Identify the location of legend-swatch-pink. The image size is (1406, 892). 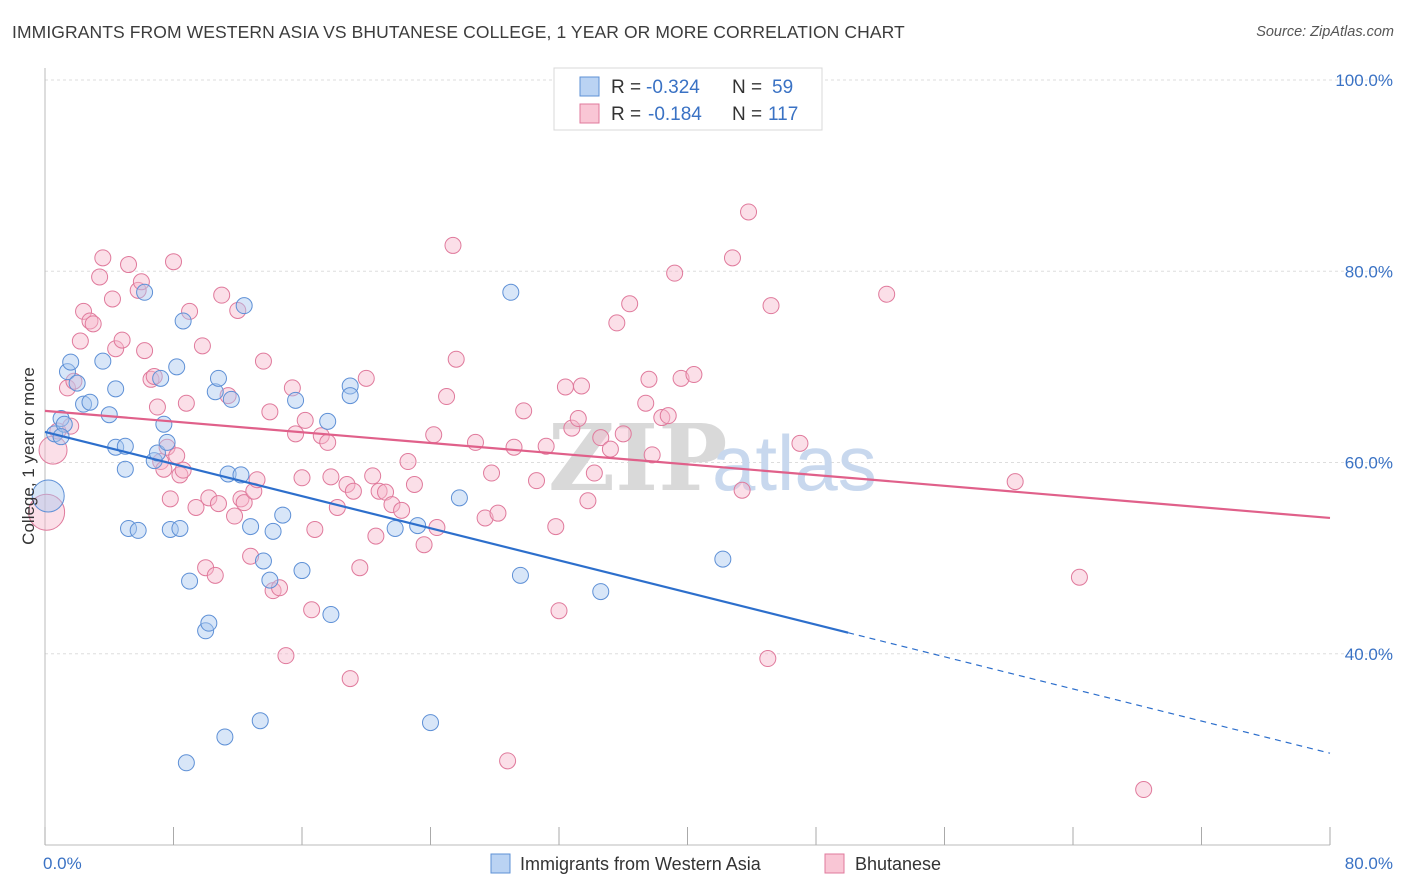
(589, 113).